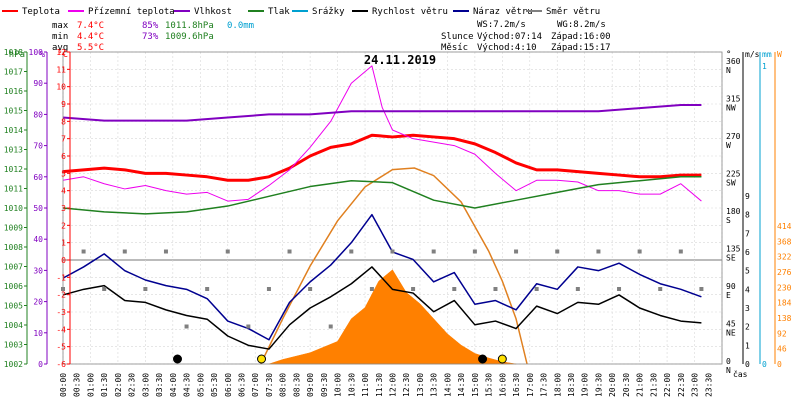 This screenshot has width=800, height=400. What do you see at coordinates (475, 385) in the screenshot?
I see `x-tick-label-30: 15:00` at bounding box center [475, 385].